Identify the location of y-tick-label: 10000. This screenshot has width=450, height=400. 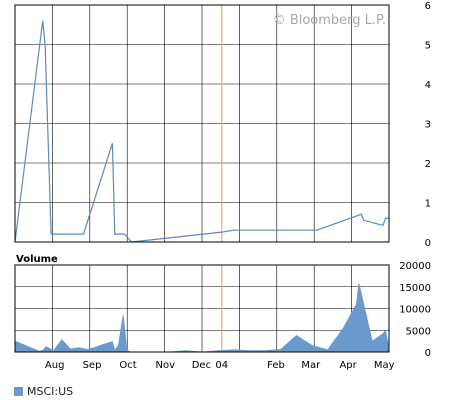
(415, 310).